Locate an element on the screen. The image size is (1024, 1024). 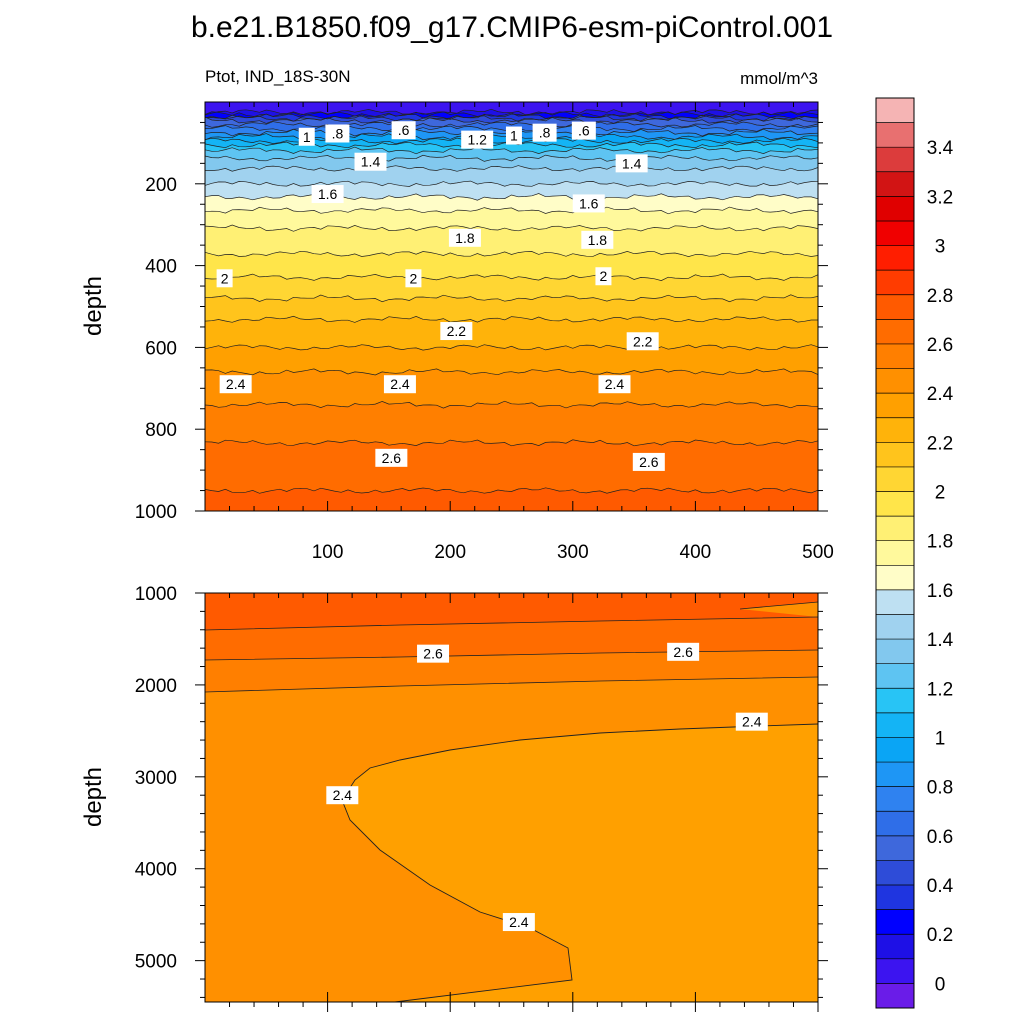
upper-fill-band is located at coordinates (511, 499).